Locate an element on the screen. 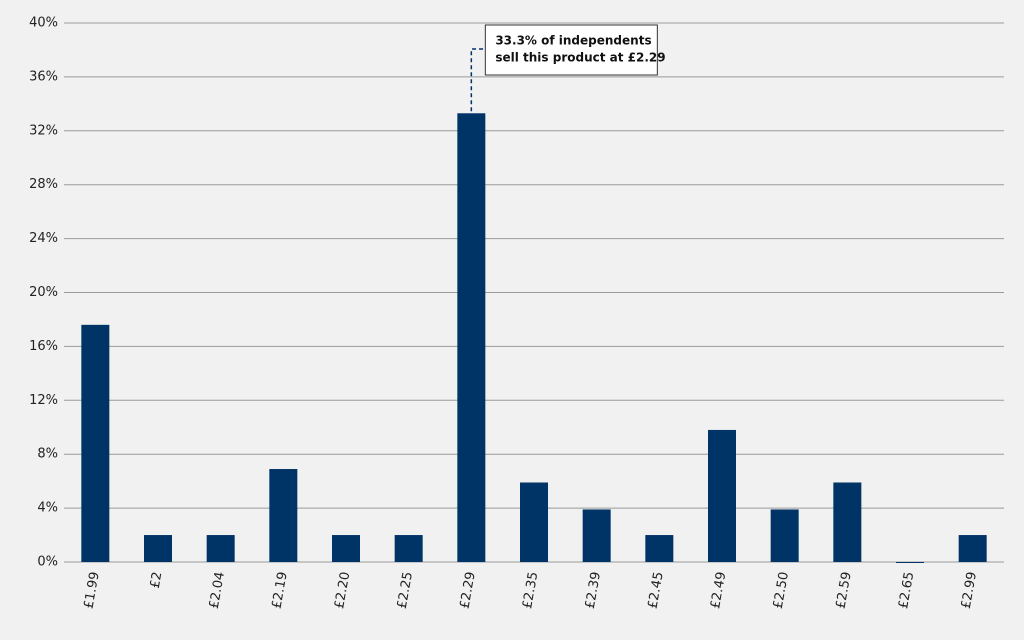 The image size is (1024, 640). y-tick-label: 32% is located at coordinates (43, 130).